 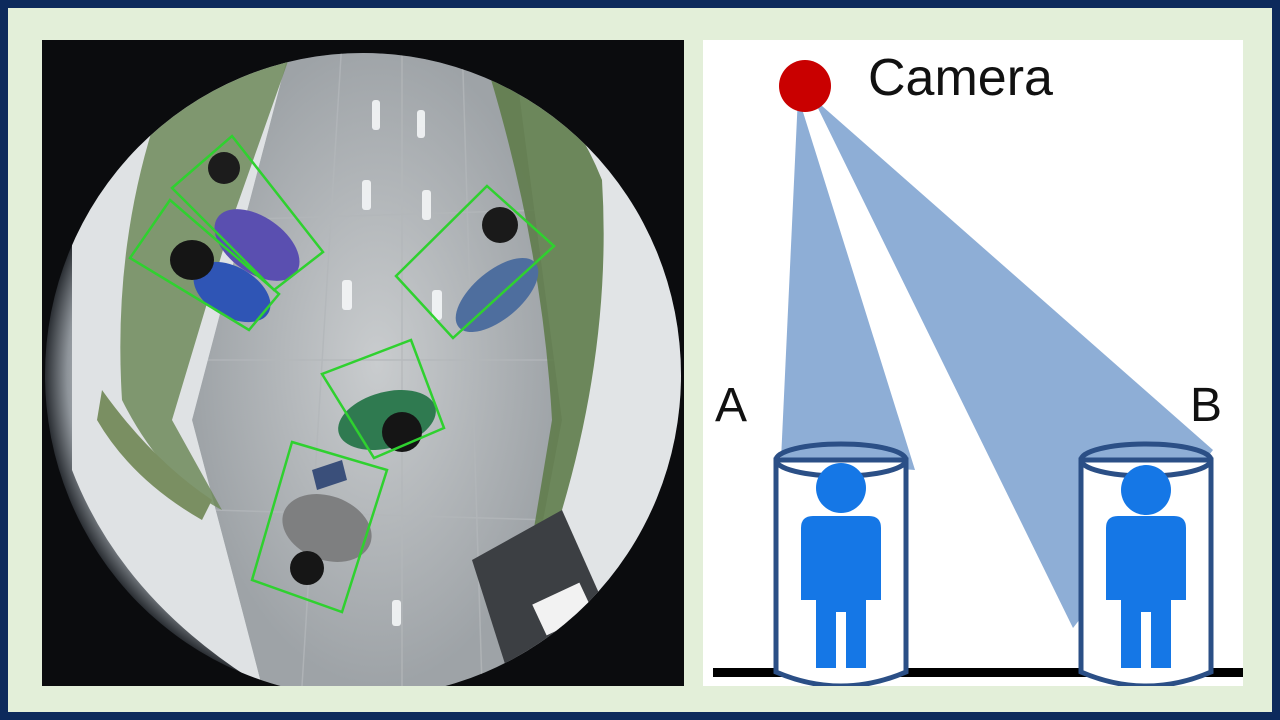 What do you see at coordinates (1146, 563) in the screenshot?
I see `person-b-figure` at bounding box center [1146, 563].